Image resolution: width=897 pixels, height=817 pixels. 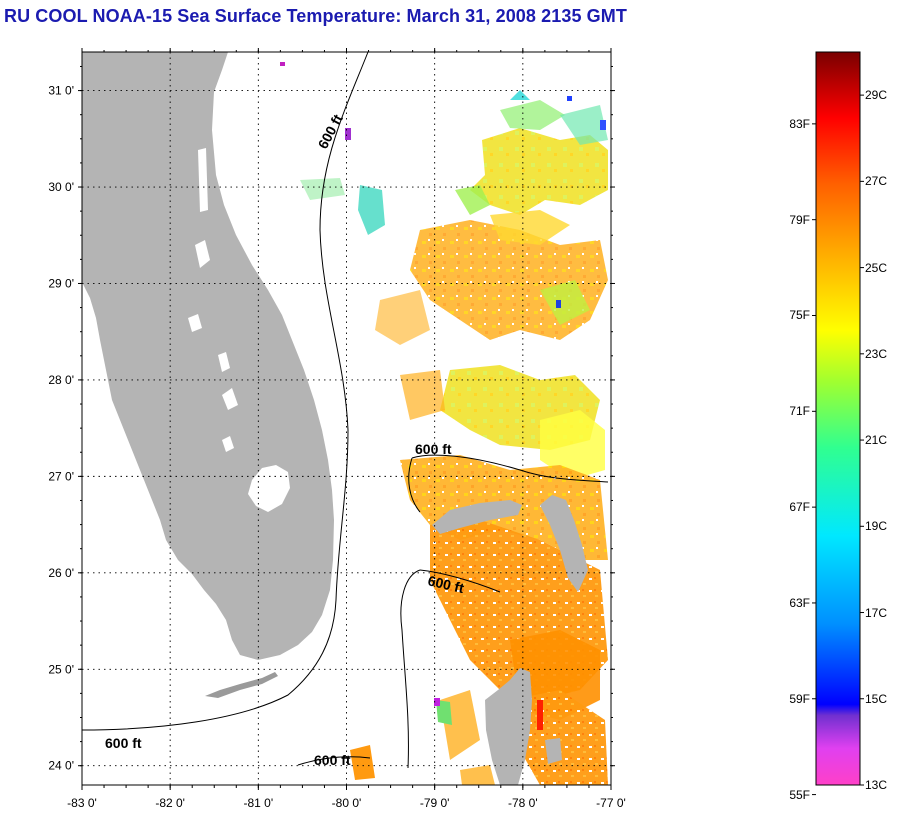 I want to click on lat-tick-label: 24 0', so click(x=61, y=766).